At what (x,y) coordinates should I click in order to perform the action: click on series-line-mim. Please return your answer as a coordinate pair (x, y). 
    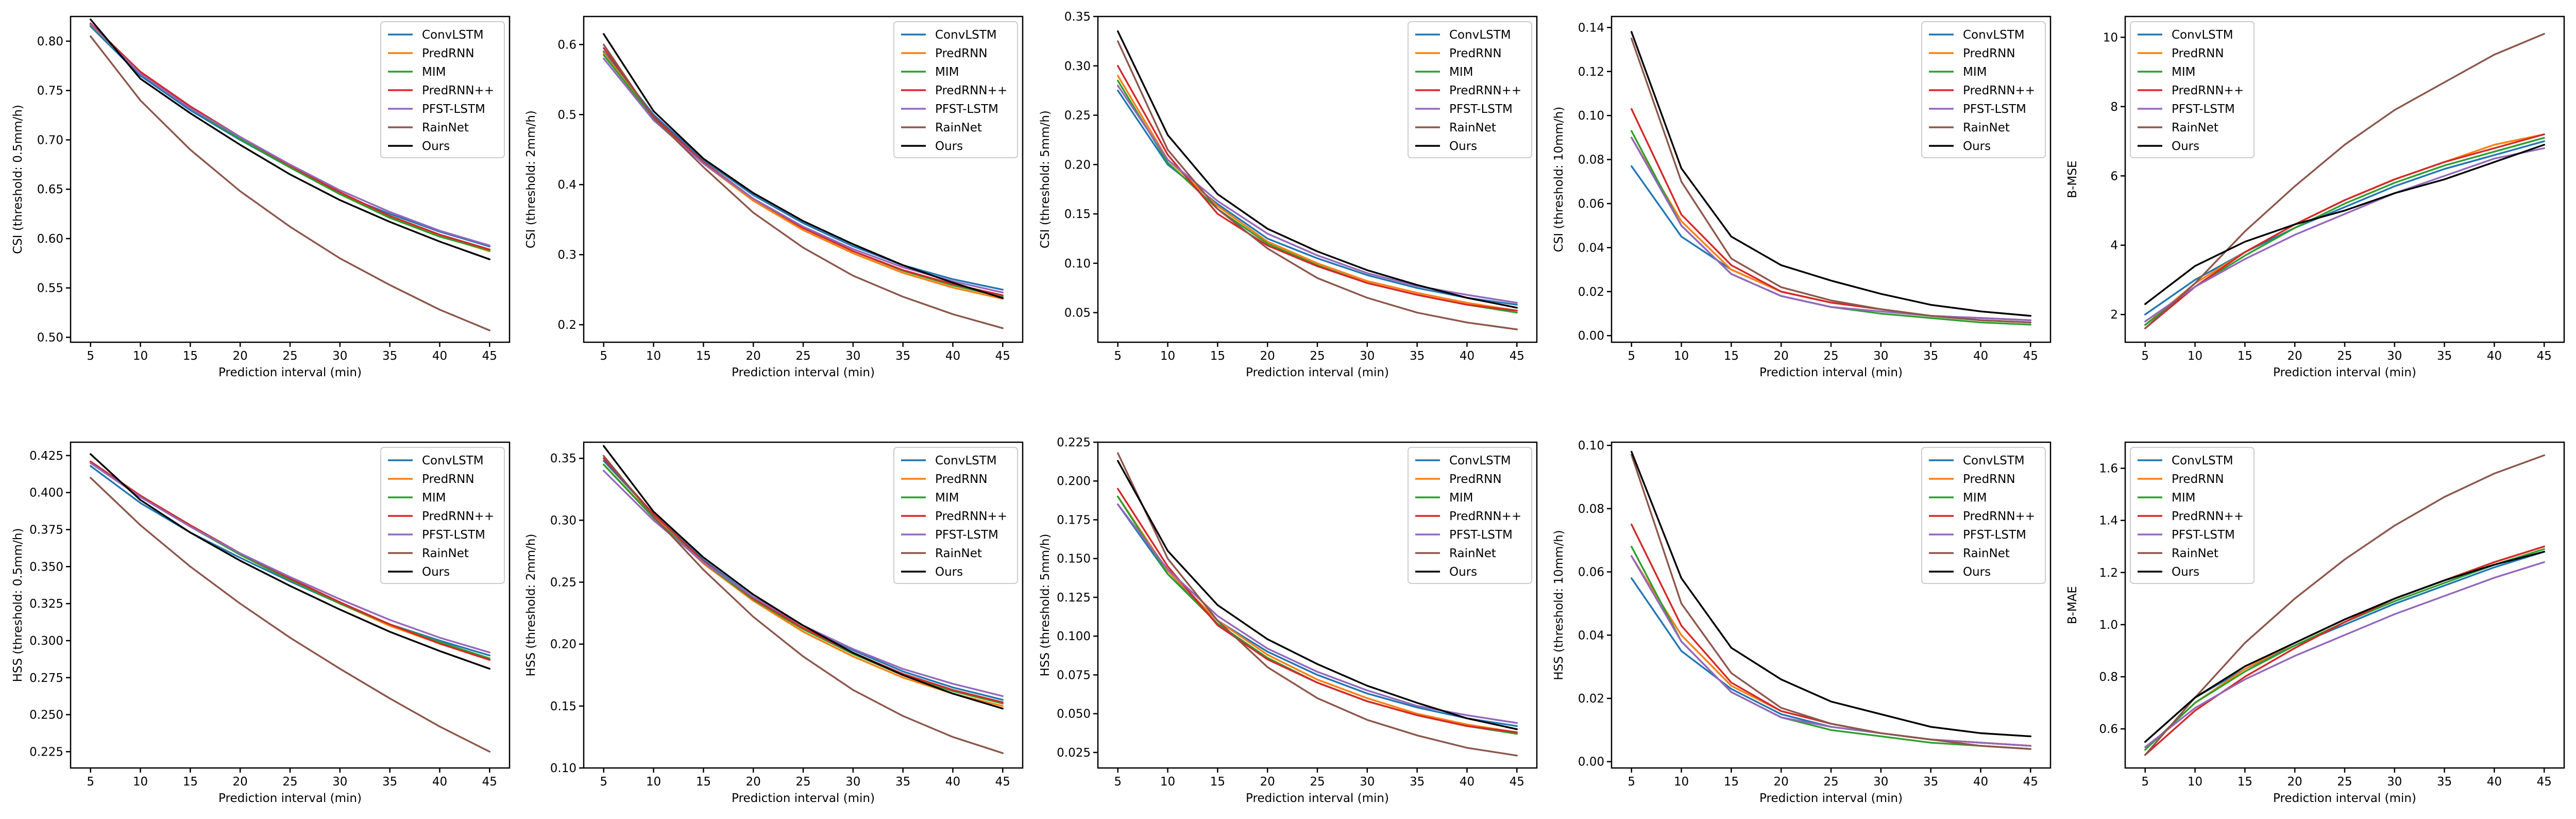
    Looking at the image, I should click on (803, 584).